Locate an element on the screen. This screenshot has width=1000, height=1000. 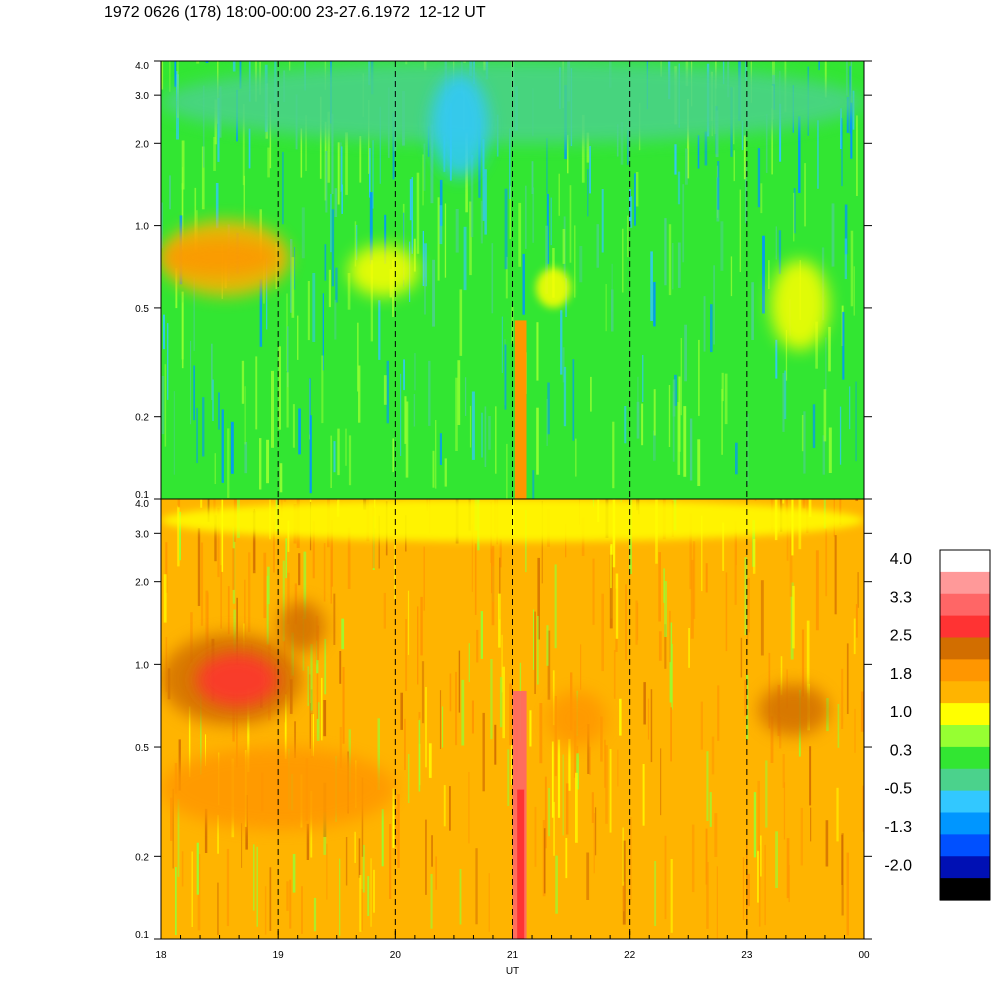
colorbar-label: 3.3 is located at coordinates (901, 597).